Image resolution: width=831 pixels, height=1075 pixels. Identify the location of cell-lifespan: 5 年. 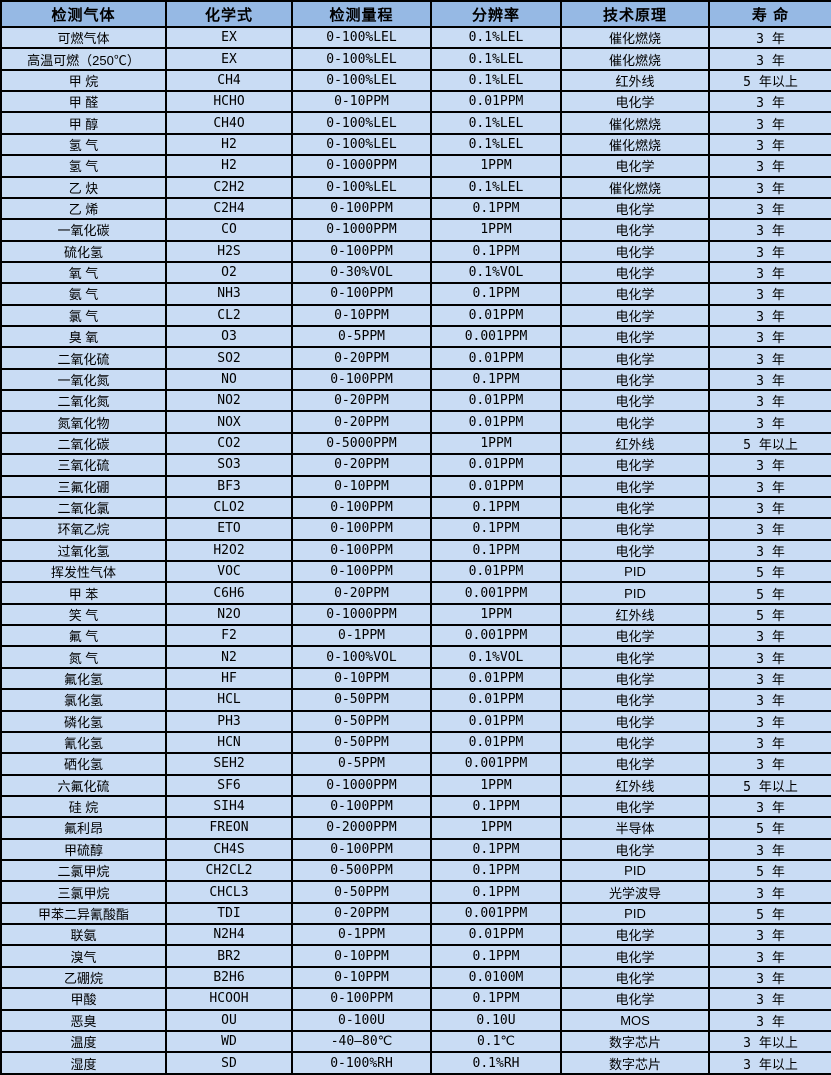
(769, 614).